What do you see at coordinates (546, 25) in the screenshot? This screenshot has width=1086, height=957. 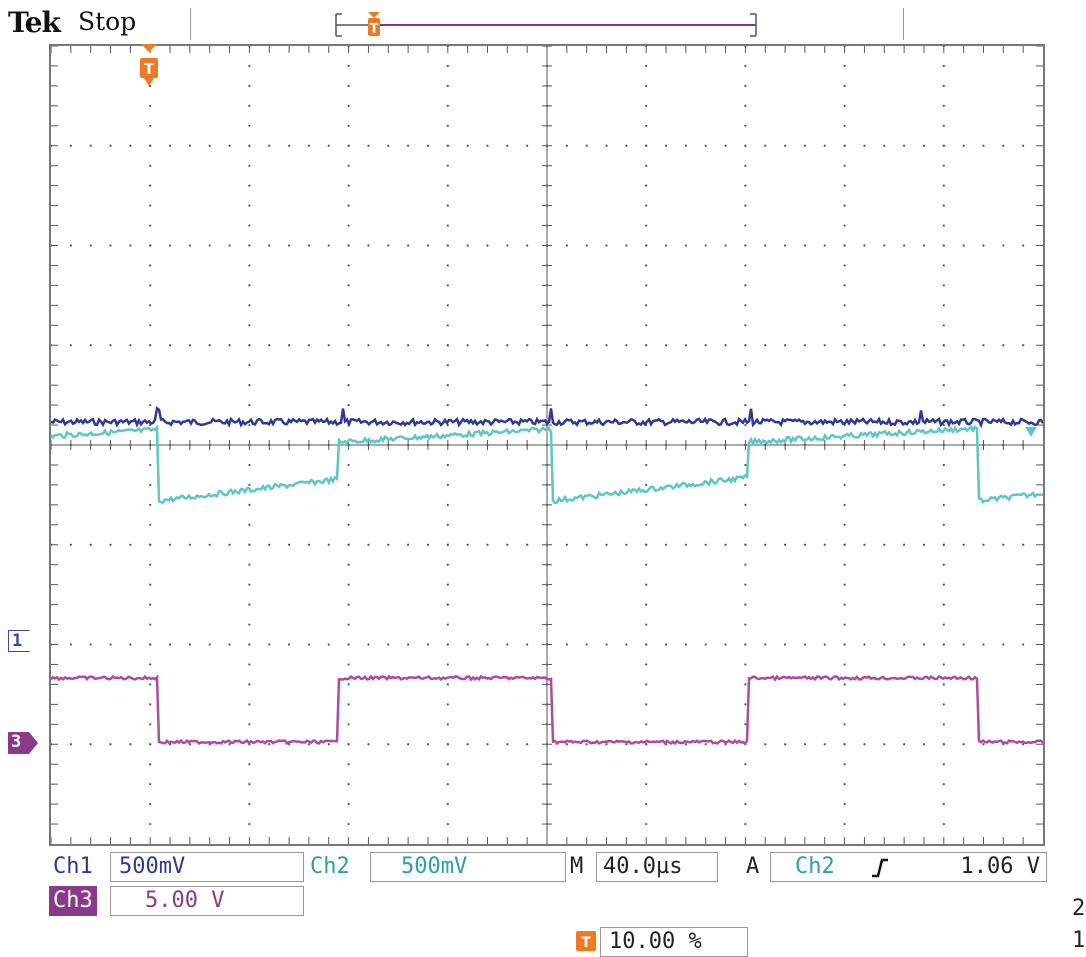 I see `record-position-bar: T` at bounding box center [546, 25].